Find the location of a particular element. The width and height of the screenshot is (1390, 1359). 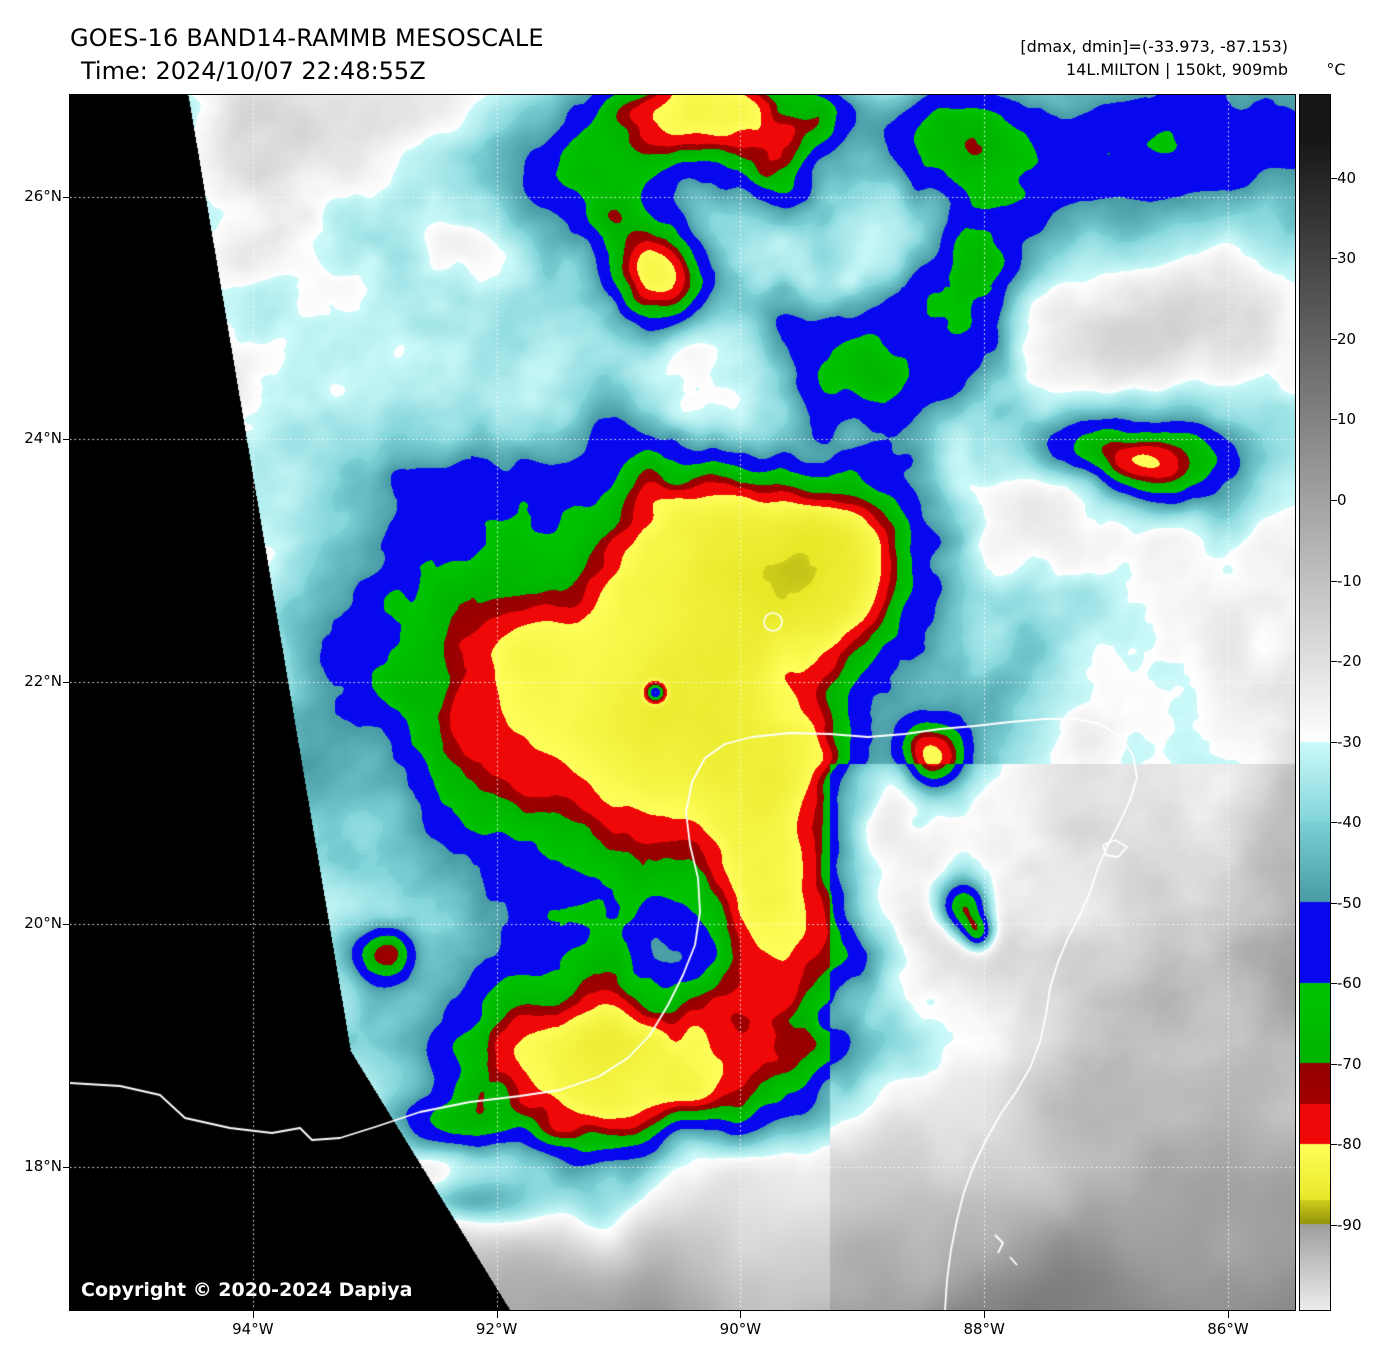

lon-tick-label: 92°W is located at coordinates (496, 1329).